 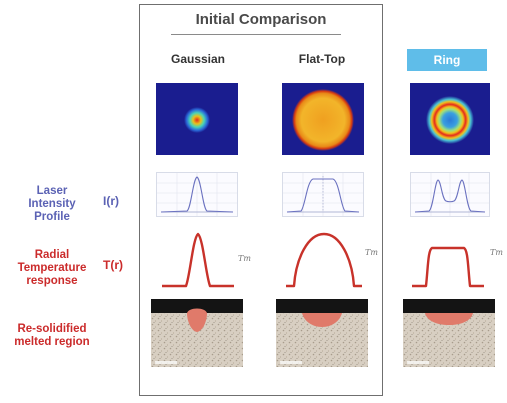 I want to click on row-label-temperature-line-3: response, so click(x=52, y=281).